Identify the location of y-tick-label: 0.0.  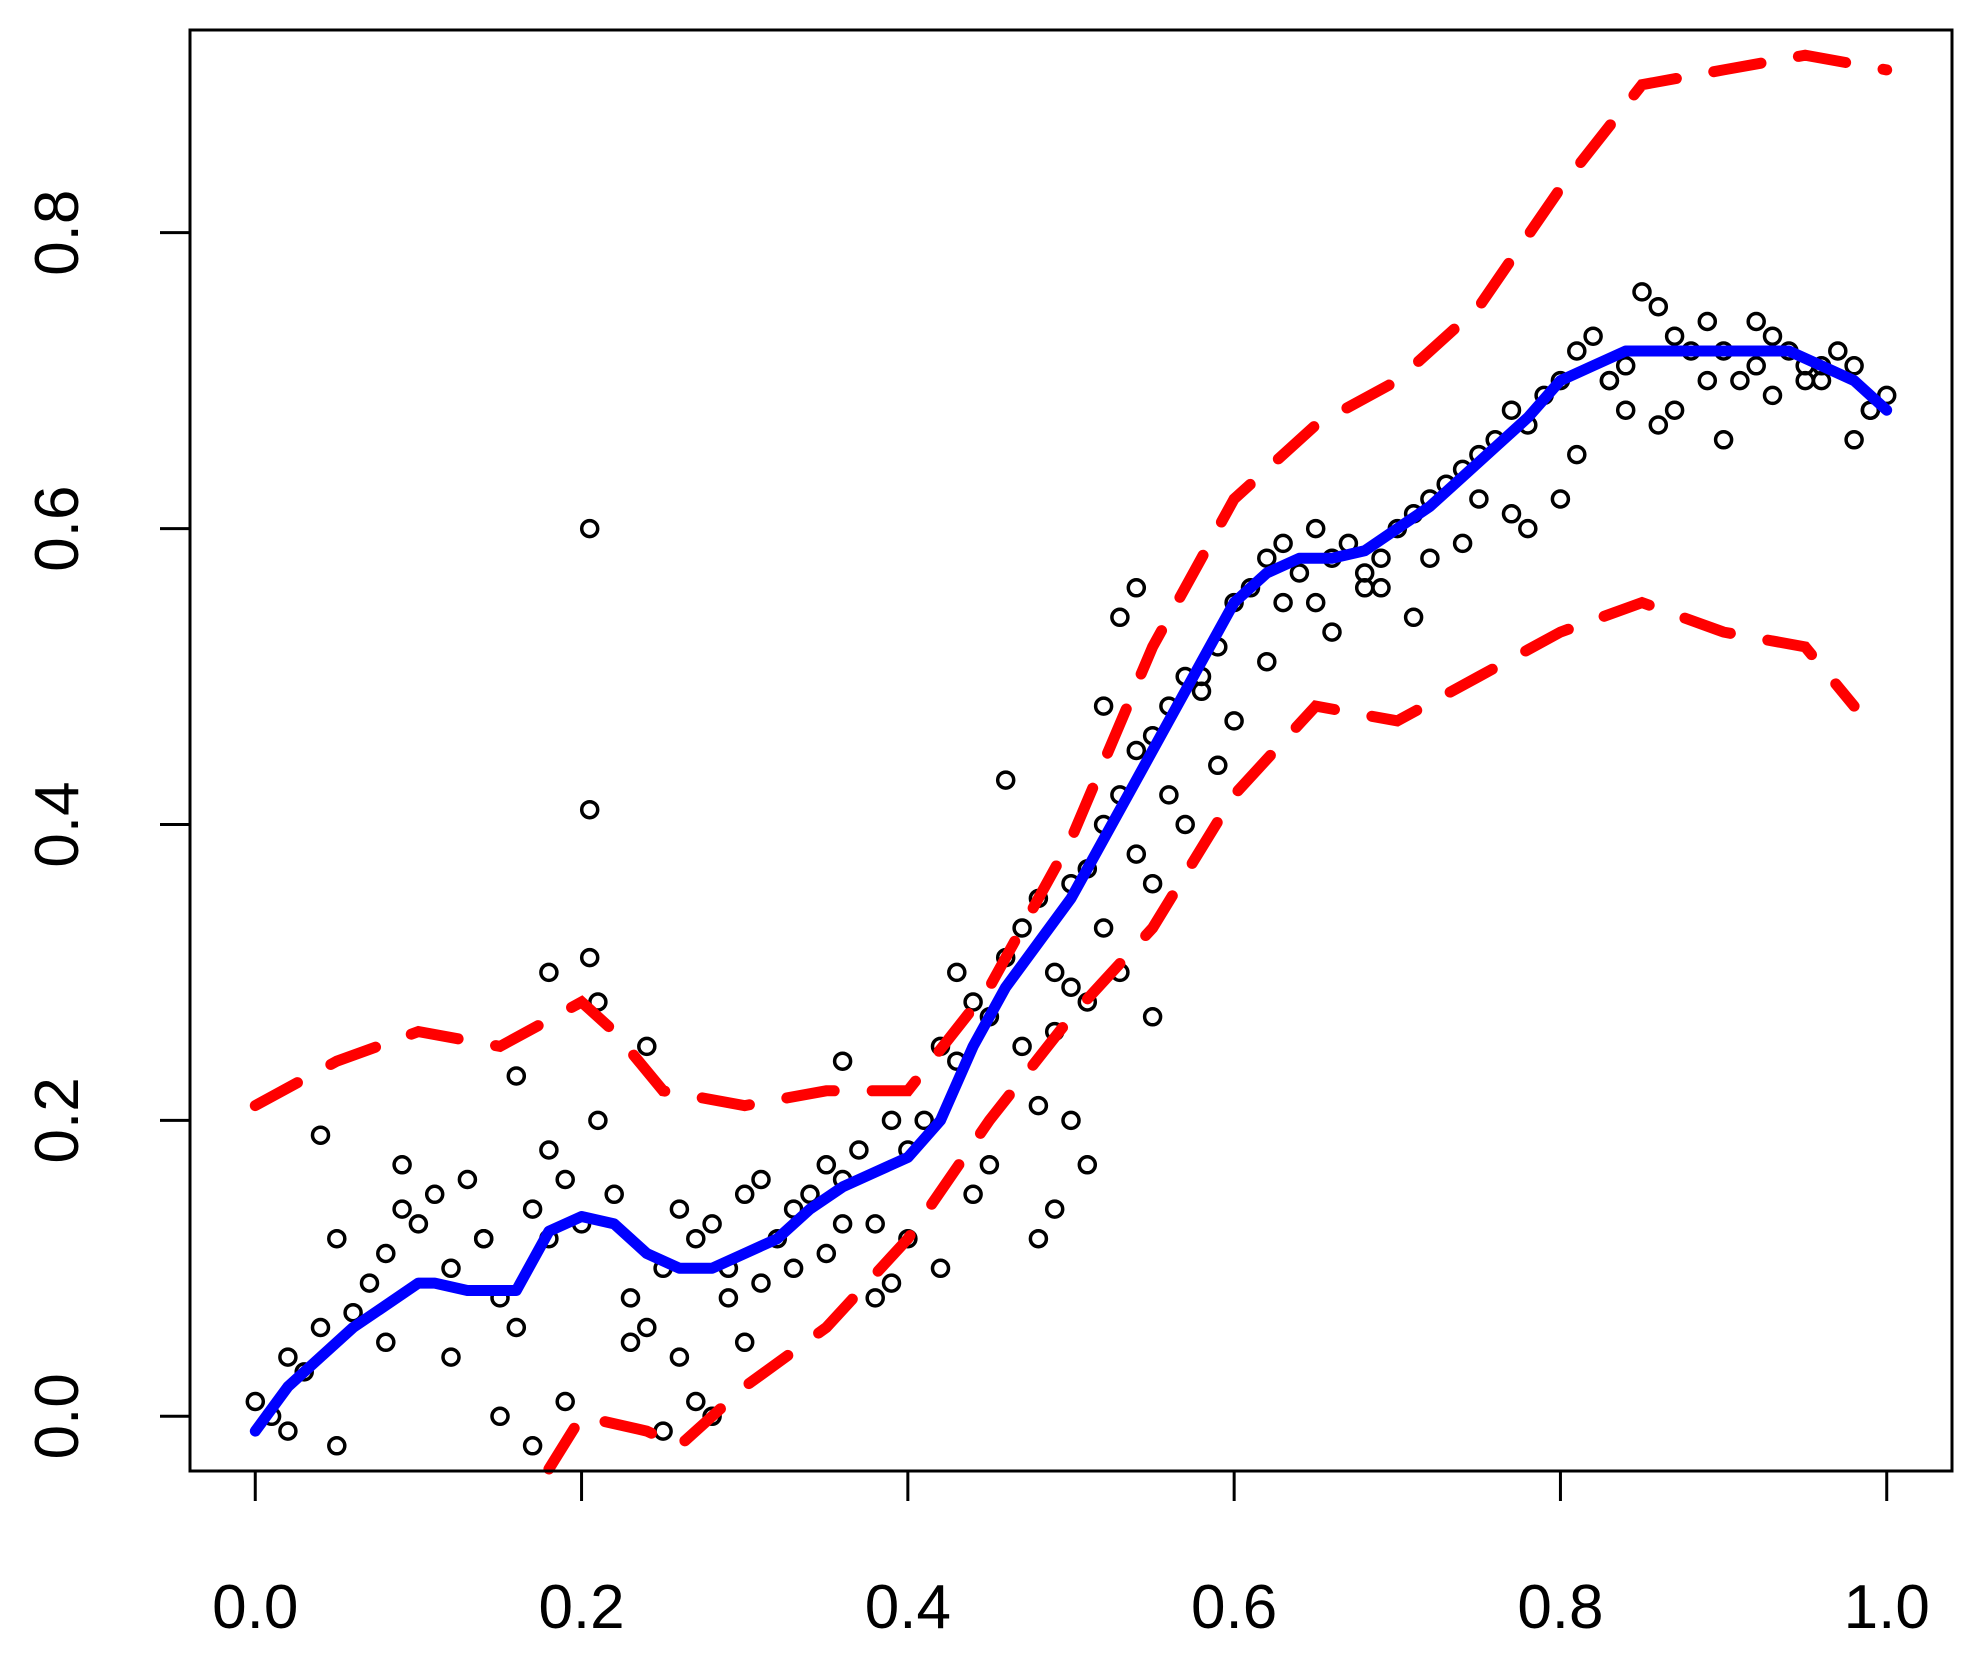
(57, 1416).